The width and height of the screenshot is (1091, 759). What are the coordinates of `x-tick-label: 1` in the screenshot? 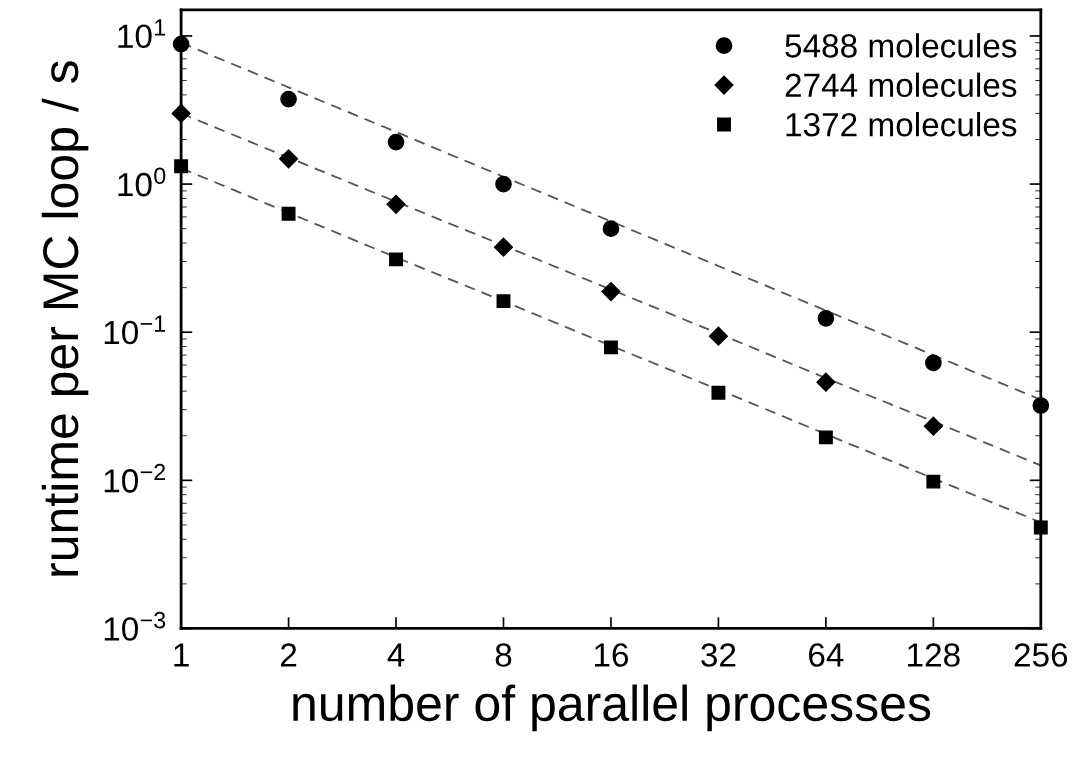 It's located at (181, 655).